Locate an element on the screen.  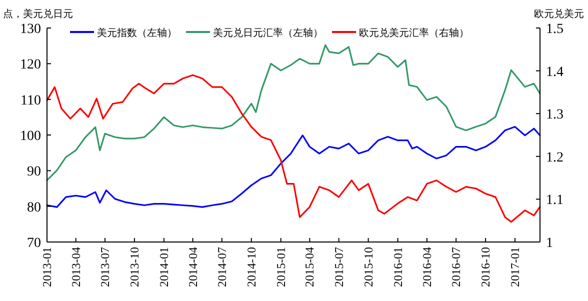
x-tick-label: 2013-10 is located at coordinates (134, 267).